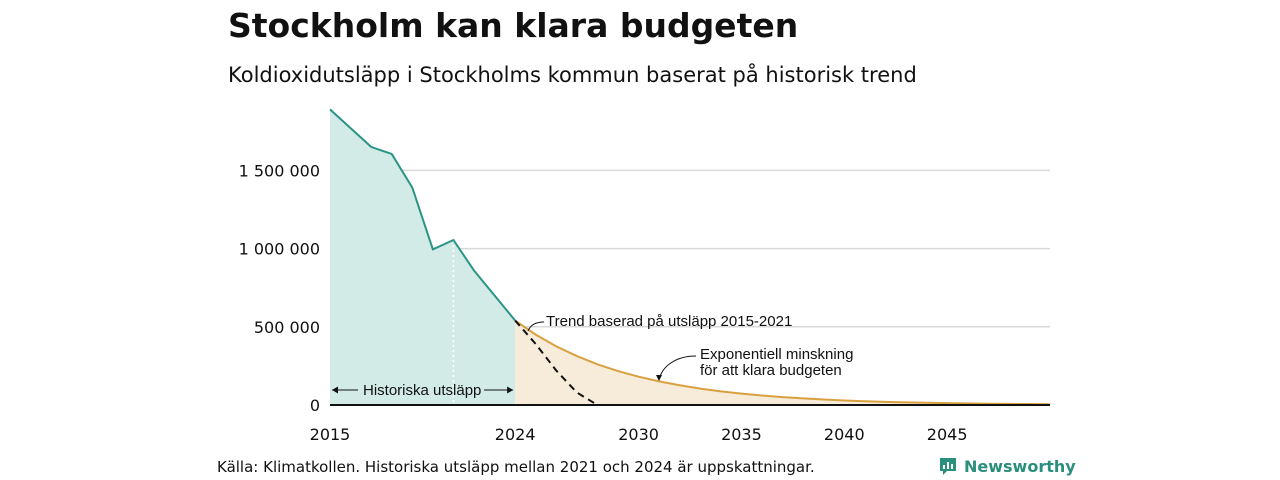 This screenshot has width=1280, height=480. What do you see at coordinates (771, 370) in the screenshot?
I see `budget-label-line2: för att klara budgeten` at bounding box center [771, 370].